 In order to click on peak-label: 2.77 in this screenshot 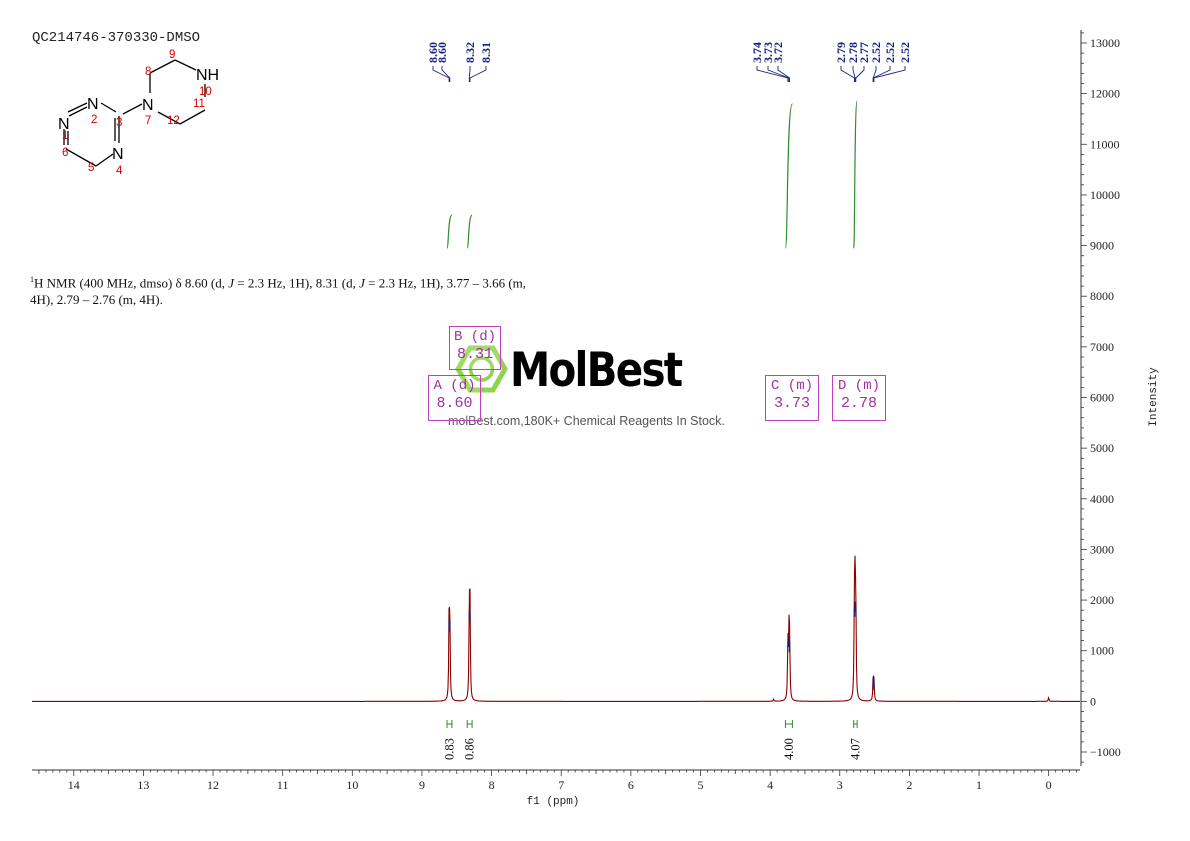, I will do `click(864, 52)`.